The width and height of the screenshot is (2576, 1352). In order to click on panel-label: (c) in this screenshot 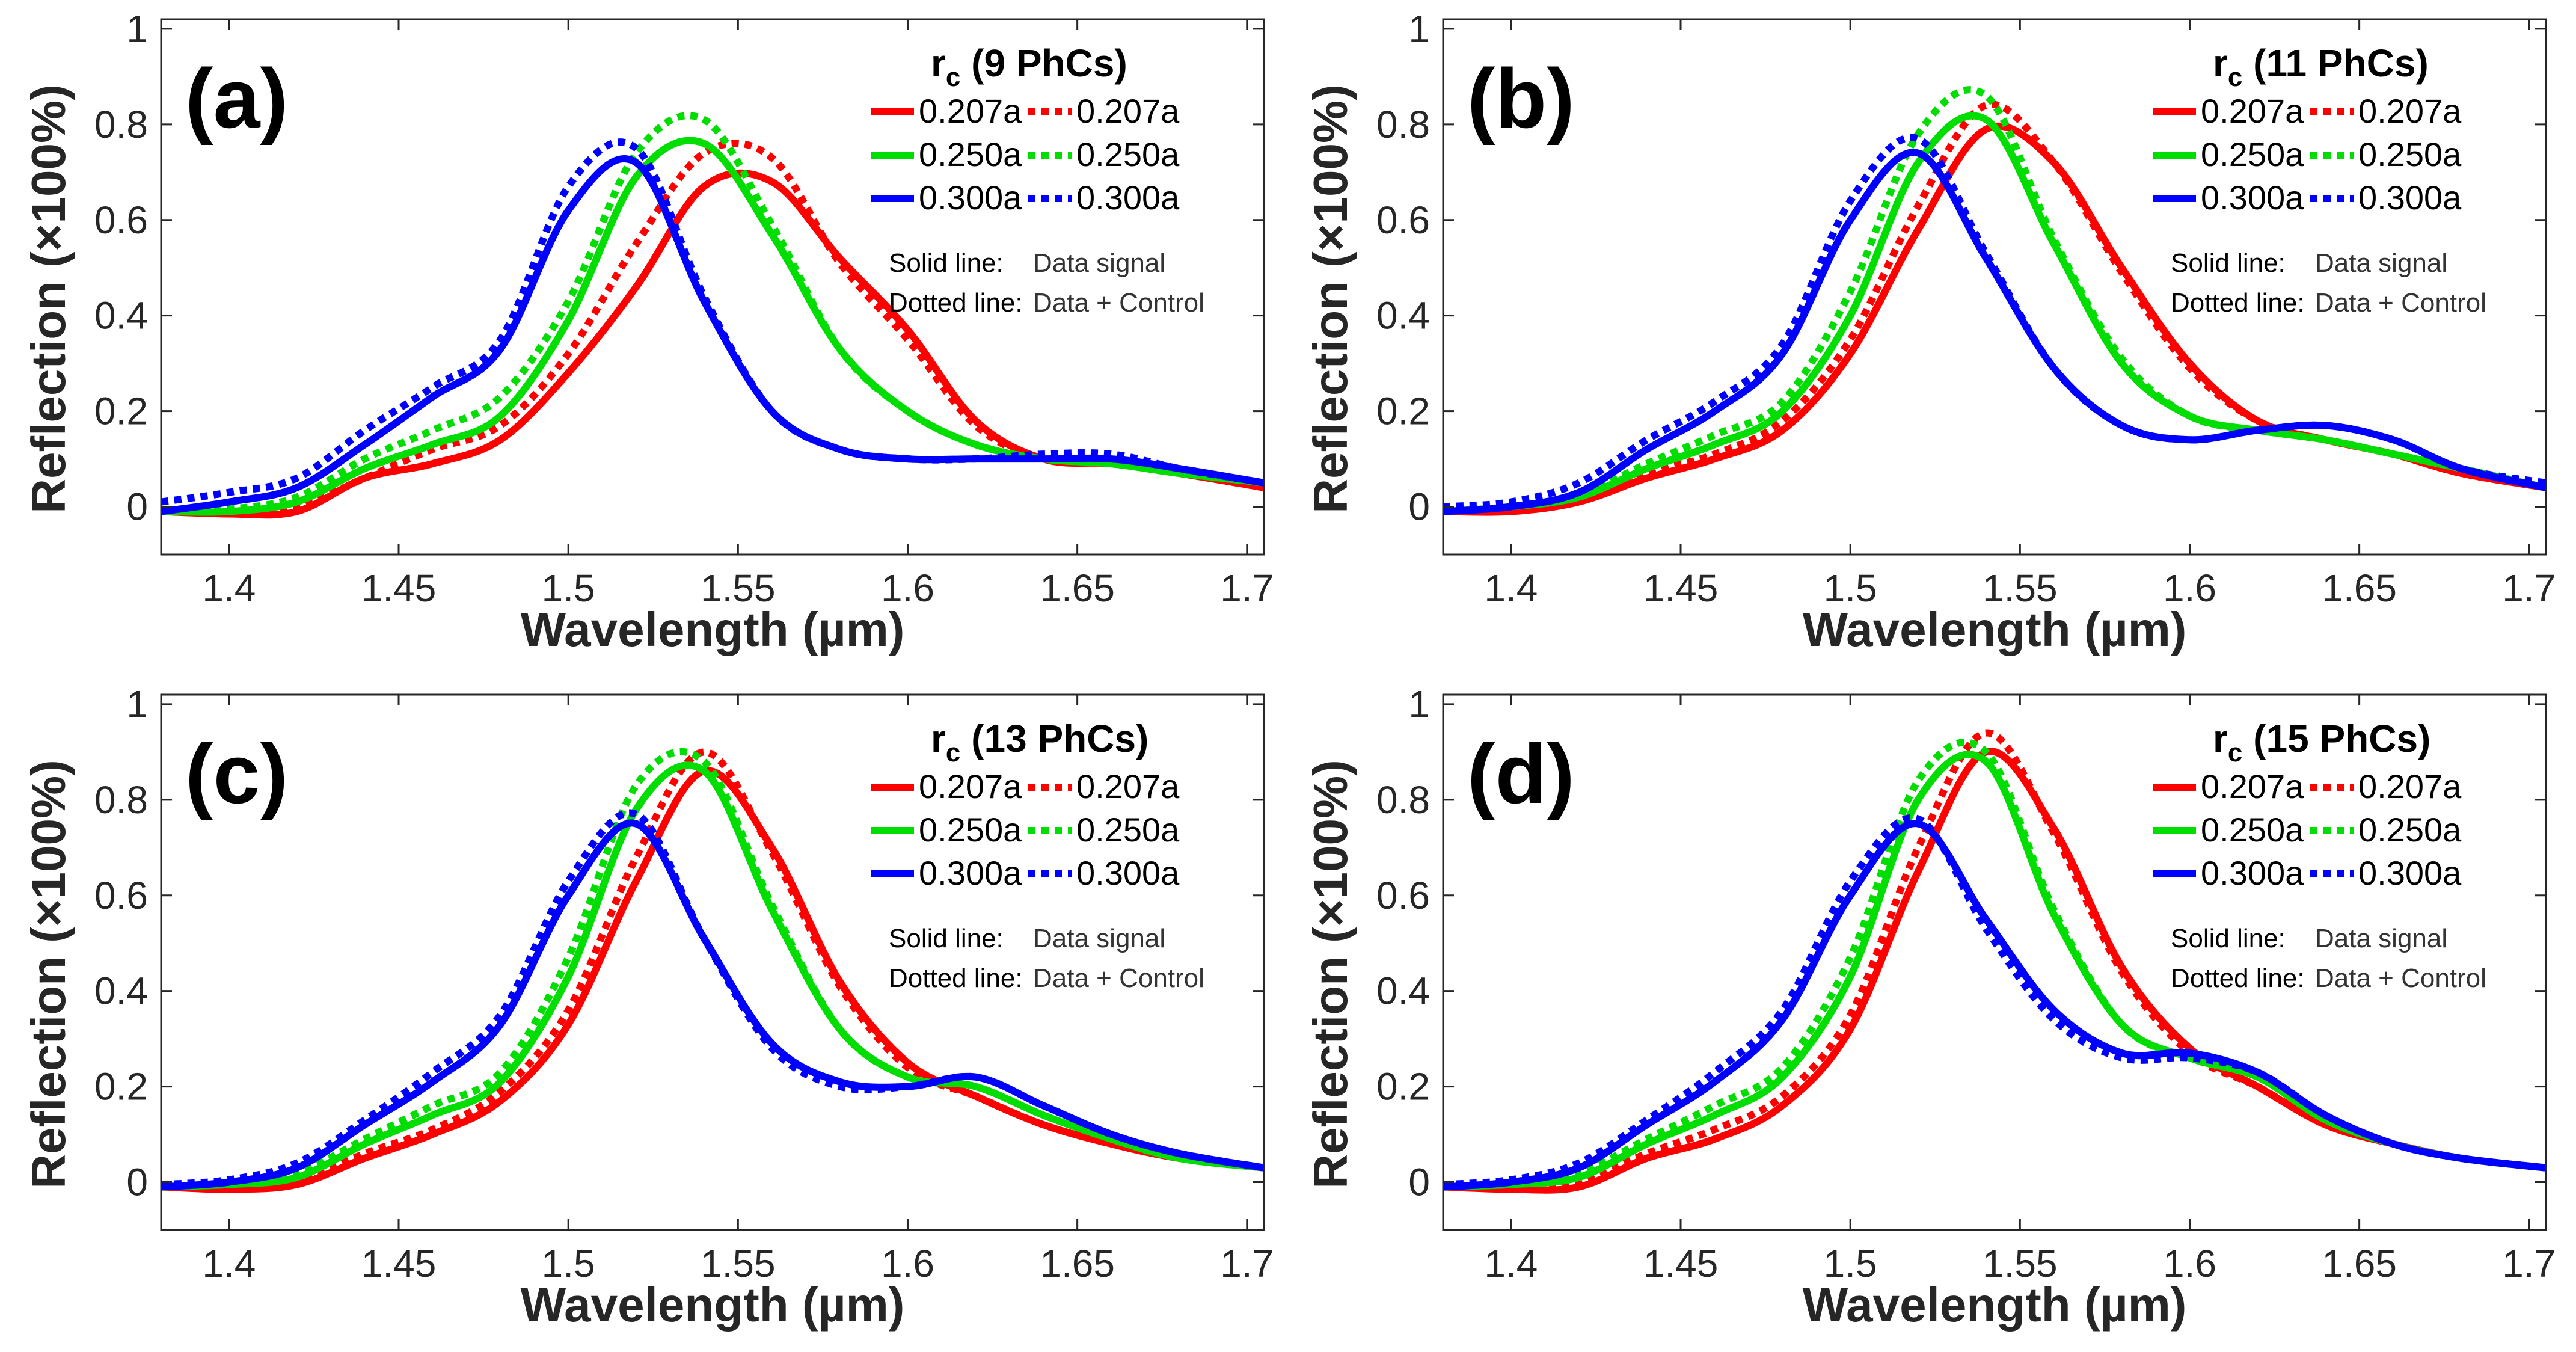, I will do `click(236, 774)`.